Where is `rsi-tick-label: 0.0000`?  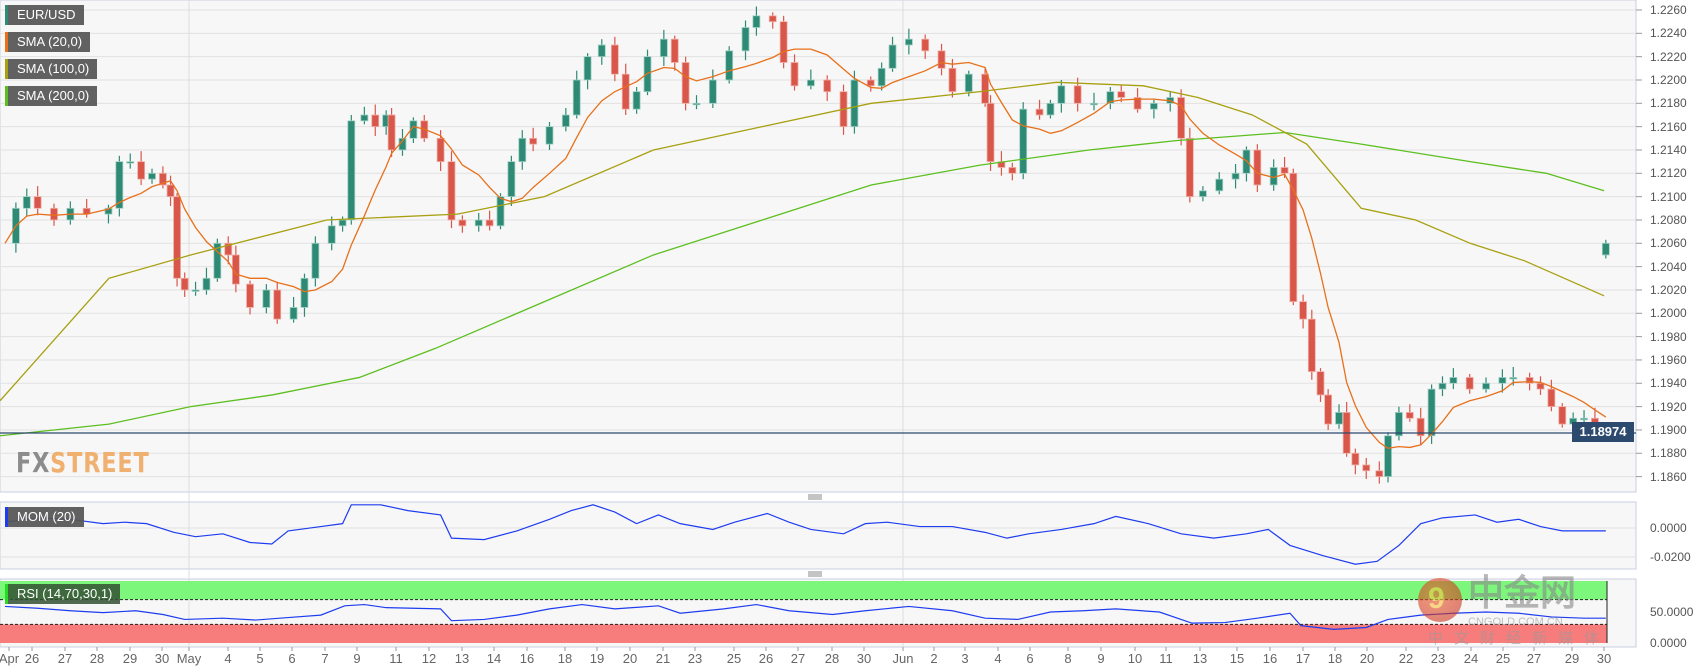 rsi-tick-label: 0.0000 is located at coordinates (1668, 643).